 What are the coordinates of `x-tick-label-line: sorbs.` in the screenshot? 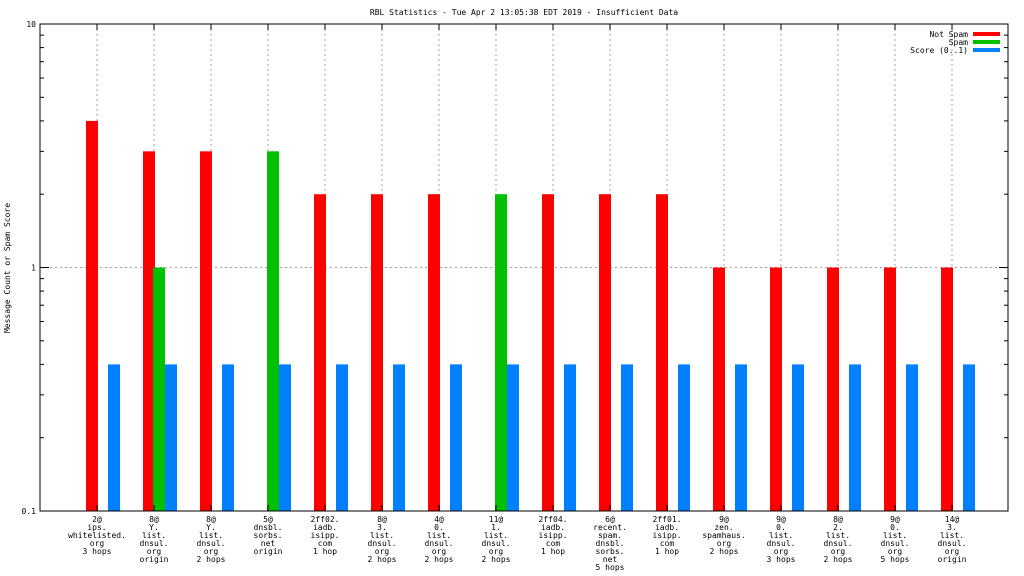 It's located at (610, 551).